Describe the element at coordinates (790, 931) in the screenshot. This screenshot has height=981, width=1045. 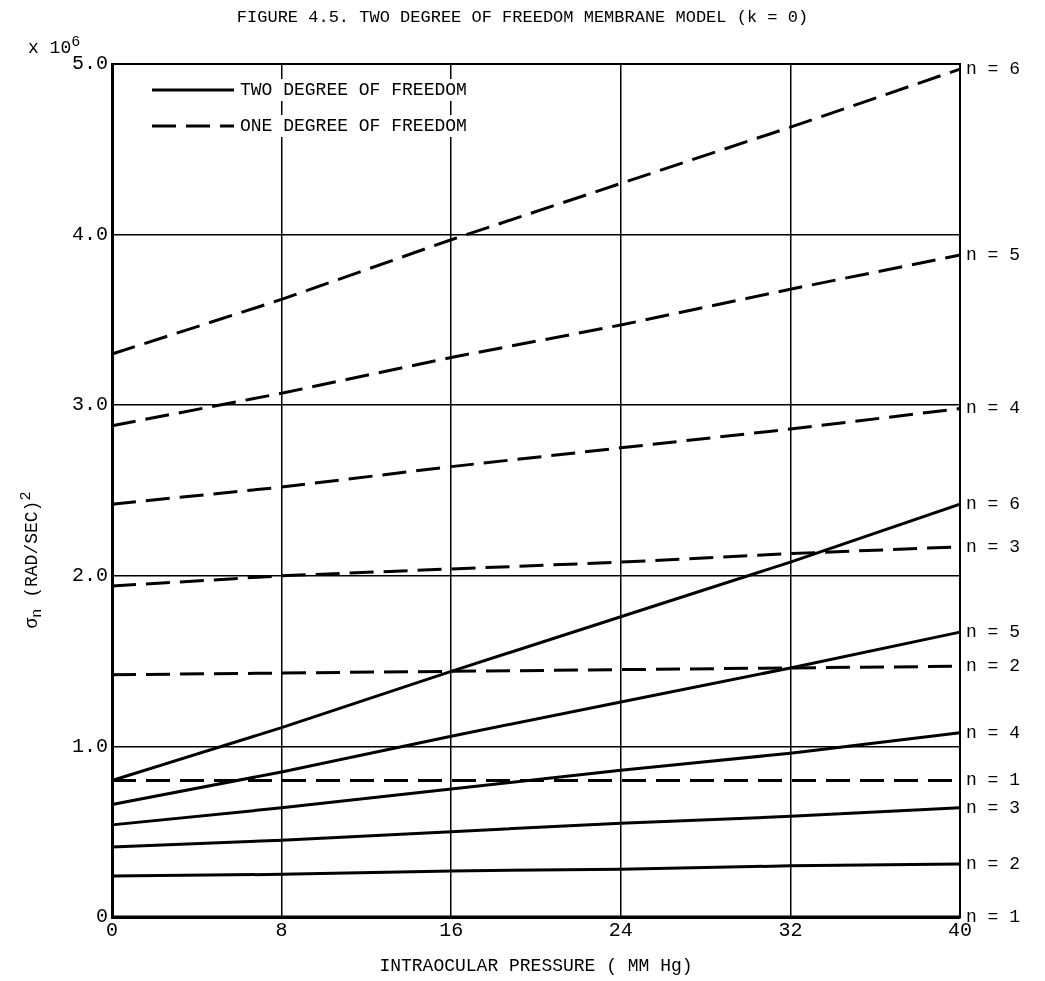
I see `x-tick-label: 32` at that location.